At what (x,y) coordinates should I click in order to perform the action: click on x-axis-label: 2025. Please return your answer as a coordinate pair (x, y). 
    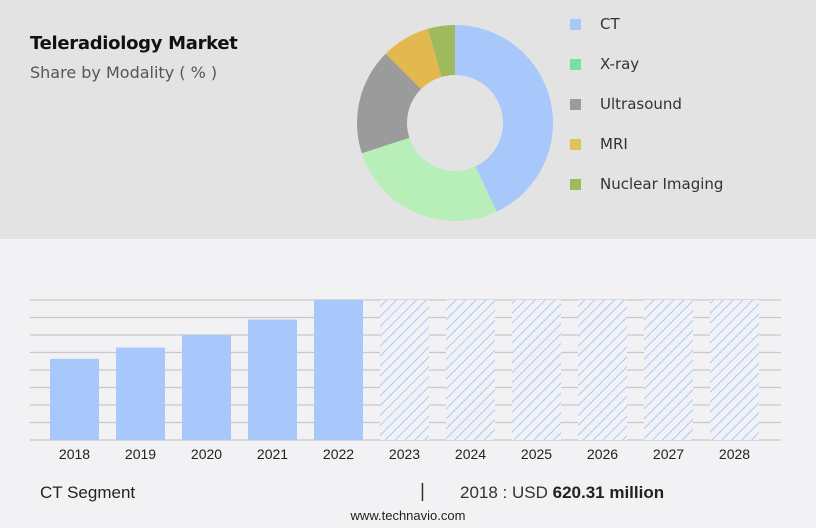
    Looking at the image, I should click on (536, 454).